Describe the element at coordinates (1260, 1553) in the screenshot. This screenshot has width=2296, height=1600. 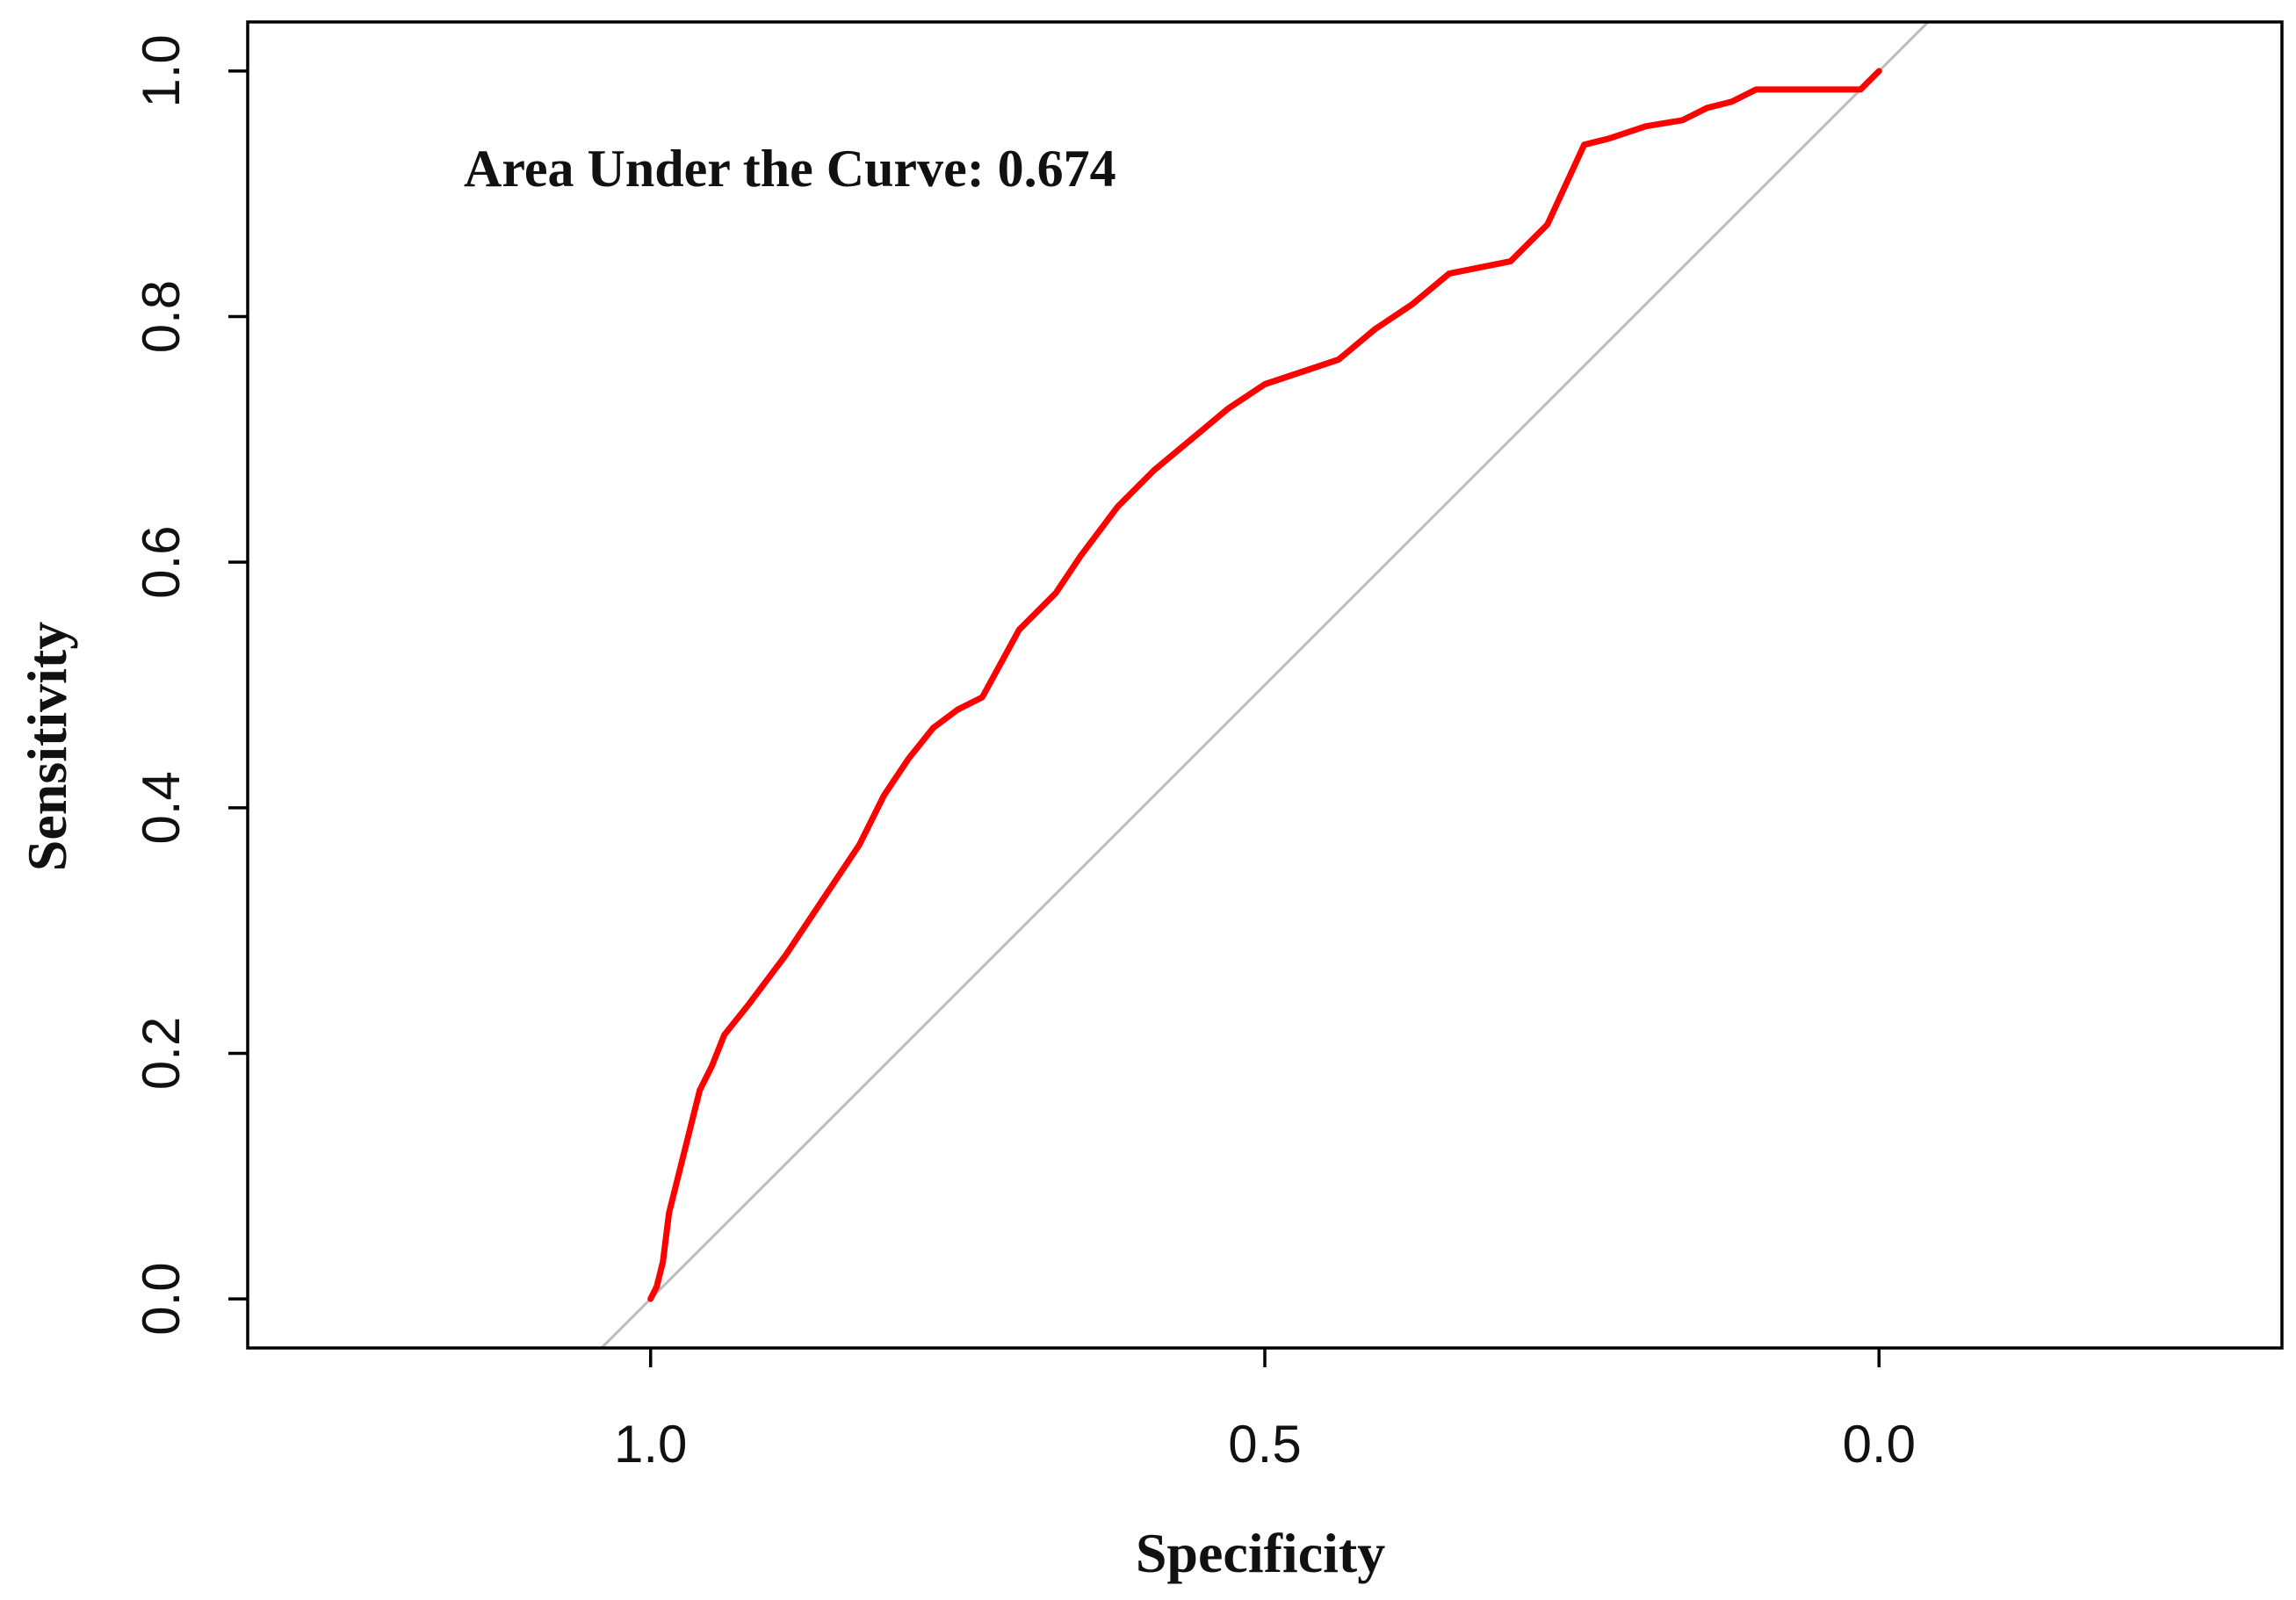
I see `x-axis-title: Specificity` at that location.